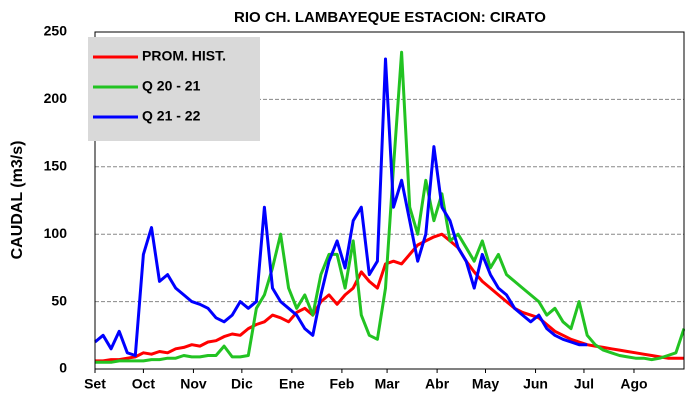 The height and width of the screenshot is (410, 685). I want to click on x-tick-label: Mar, so click(387, 384).